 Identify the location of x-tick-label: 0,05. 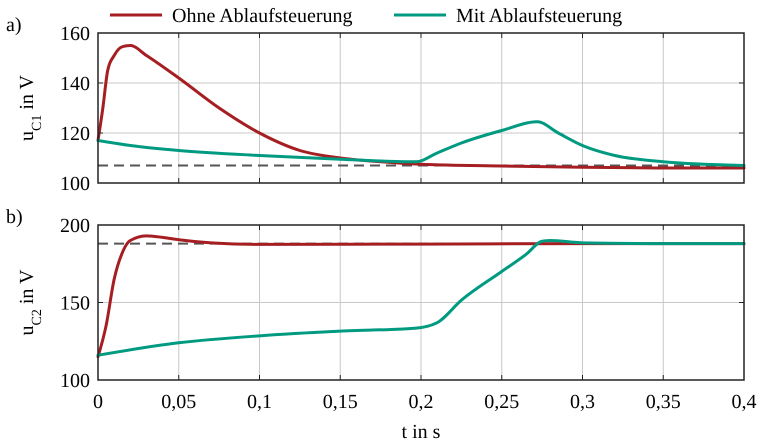
(178, 402).